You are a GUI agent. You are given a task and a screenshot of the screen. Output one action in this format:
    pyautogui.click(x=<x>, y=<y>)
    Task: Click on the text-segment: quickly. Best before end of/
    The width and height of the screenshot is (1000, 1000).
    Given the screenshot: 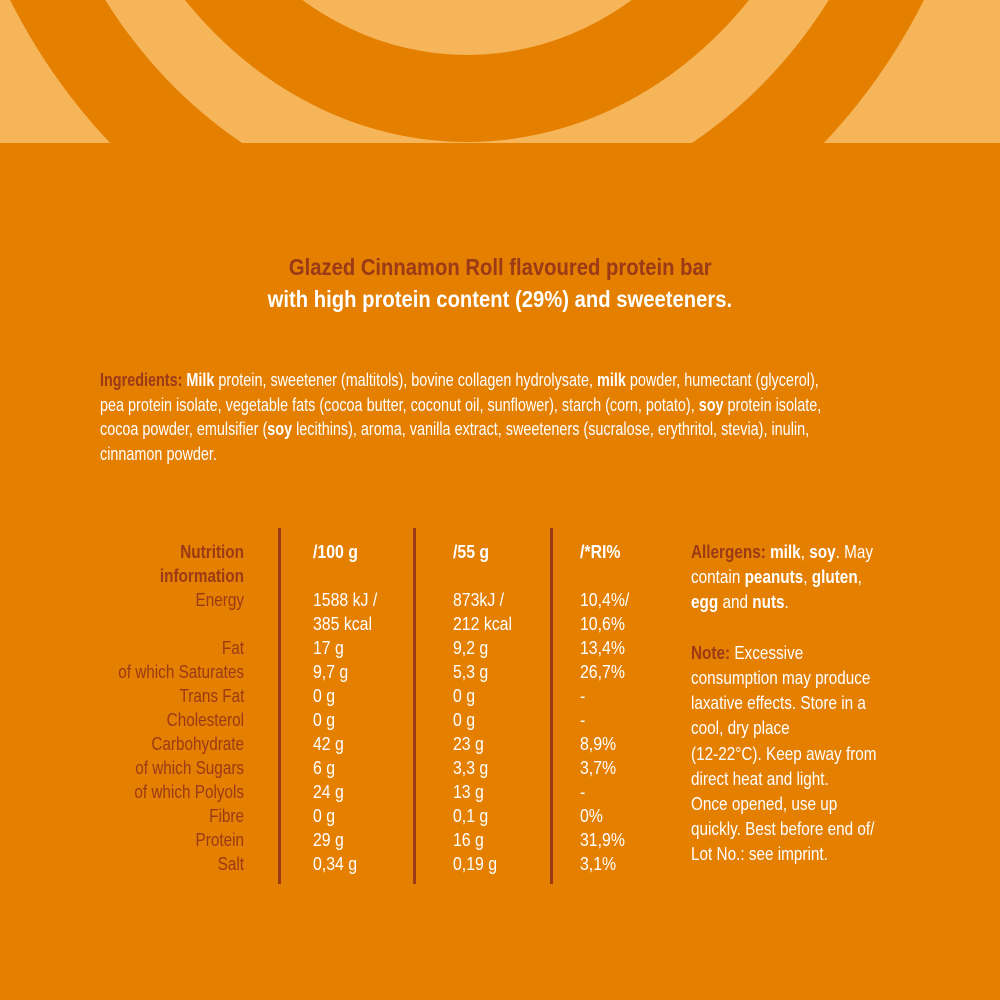 What is the action you would take?
    pyautogui.click(x=783, y=829)
    